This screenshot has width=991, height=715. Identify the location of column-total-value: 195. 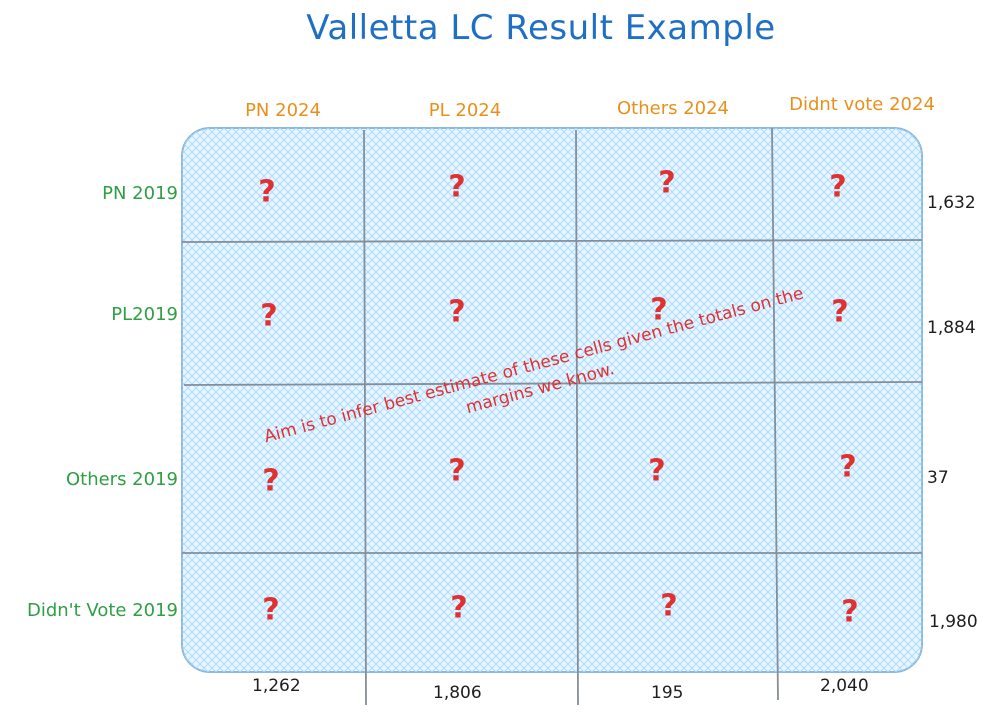
(667, 693).